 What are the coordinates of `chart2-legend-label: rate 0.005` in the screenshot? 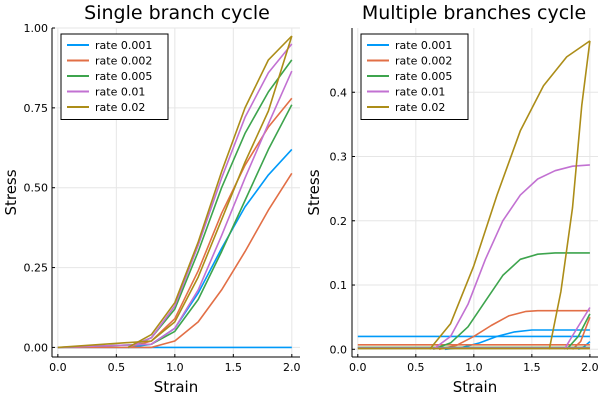 It's located at (423, 76).